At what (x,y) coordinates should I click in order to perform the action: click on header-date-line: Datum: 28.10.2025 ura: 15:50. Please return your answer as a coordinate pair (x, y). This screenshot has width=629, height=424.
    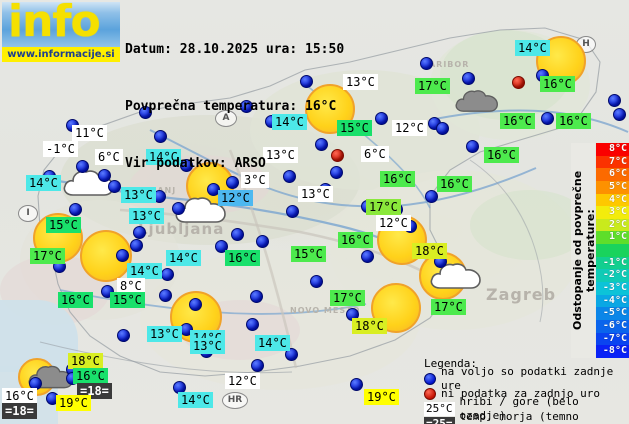
    Looking at the image, I should click on (235, 49).